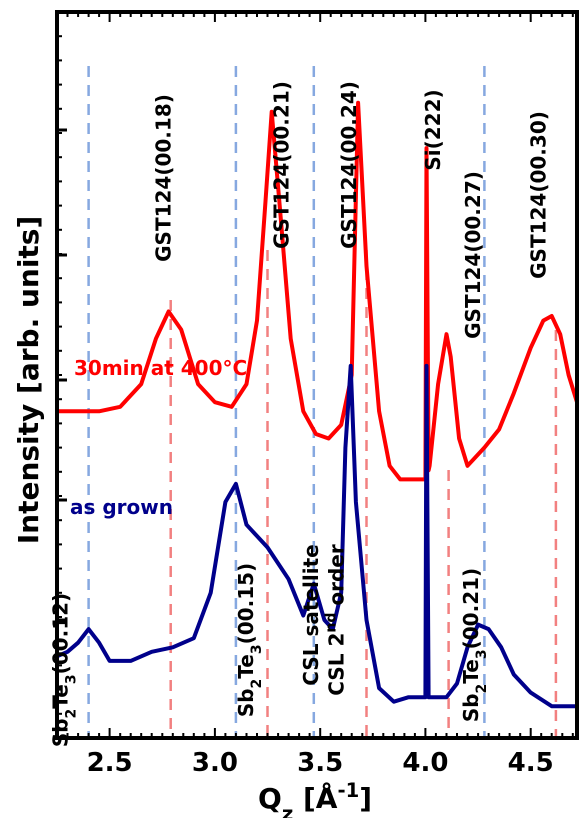 This screenshot has height=818, width=579. What do you see at coordinates (349, 165) in the screenshot?
I see `peak-label: GST124(00.24)` at bounding box center [349, 165].